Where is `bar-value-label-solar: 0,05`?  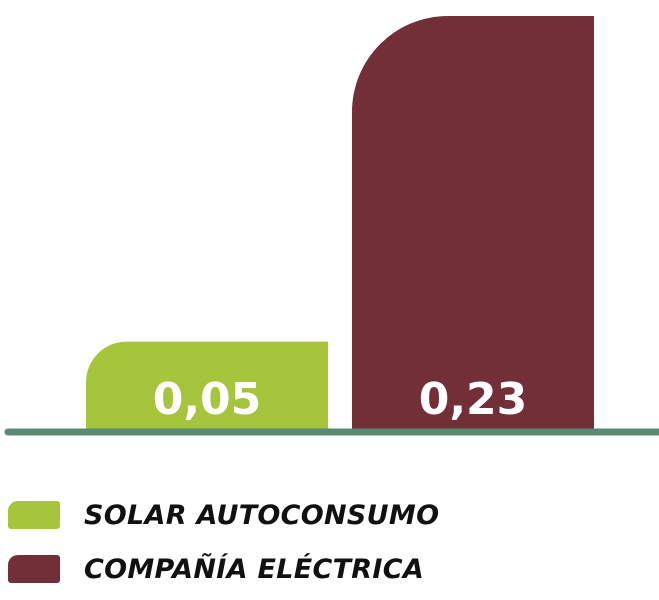
bar-value-label-solar: 0,05 is located at coordinates (207, 399).